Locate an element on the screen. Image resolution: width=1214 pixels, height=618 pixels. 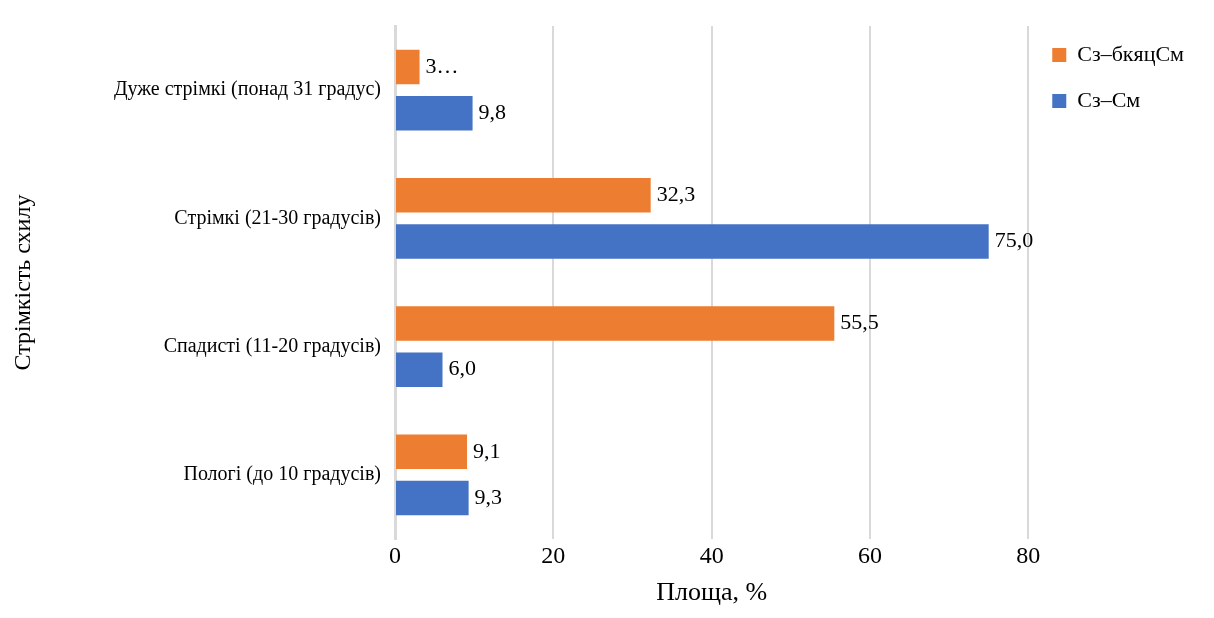
data-label: 6,0 is located at coordinates (462, 368).